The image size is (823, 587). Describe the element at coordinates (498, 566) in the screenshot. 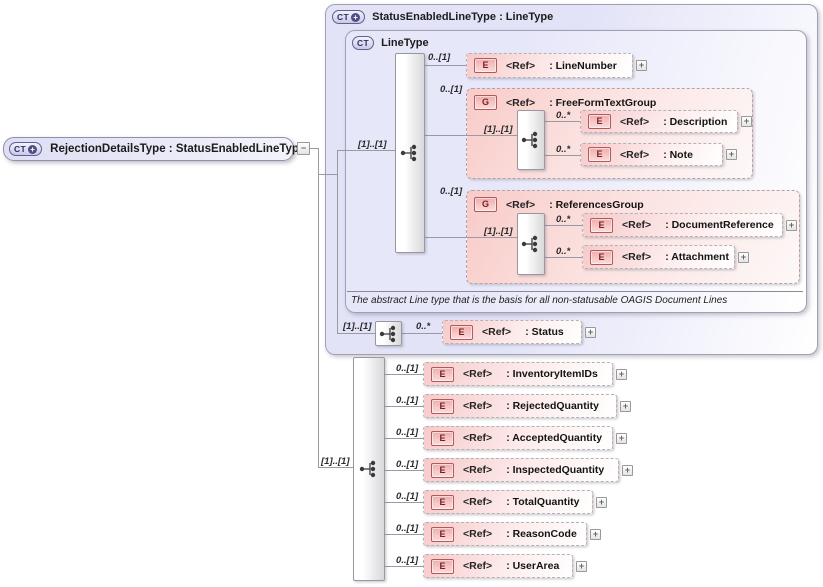

I see `element-userarea: E <Ref> : UserArea` at that location.